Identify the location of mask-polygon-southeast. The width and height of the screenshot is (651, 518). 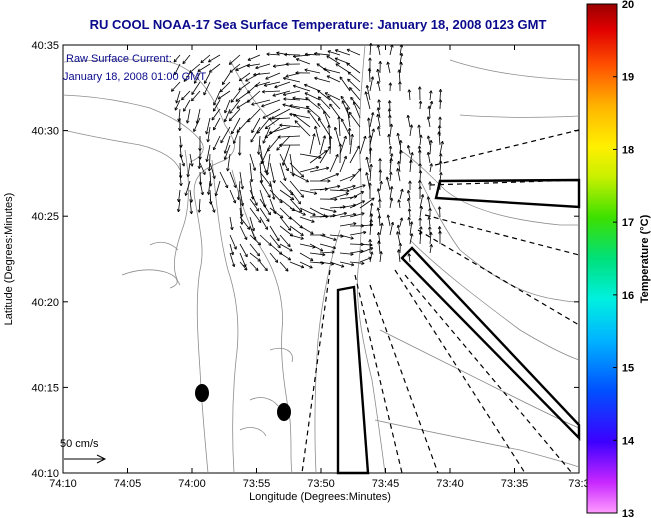
(490, 343).